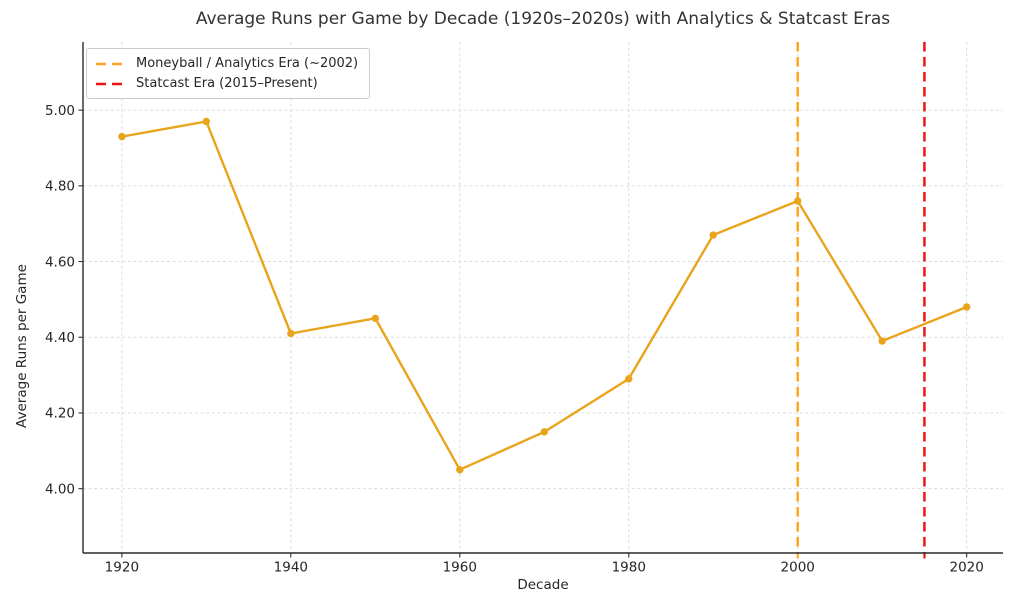 The height and width of the screenshot is (614, 1024). Describe the element at coordinates (60, 262) in the screenshot. I see `y-tick-label: 4.60` at that location.